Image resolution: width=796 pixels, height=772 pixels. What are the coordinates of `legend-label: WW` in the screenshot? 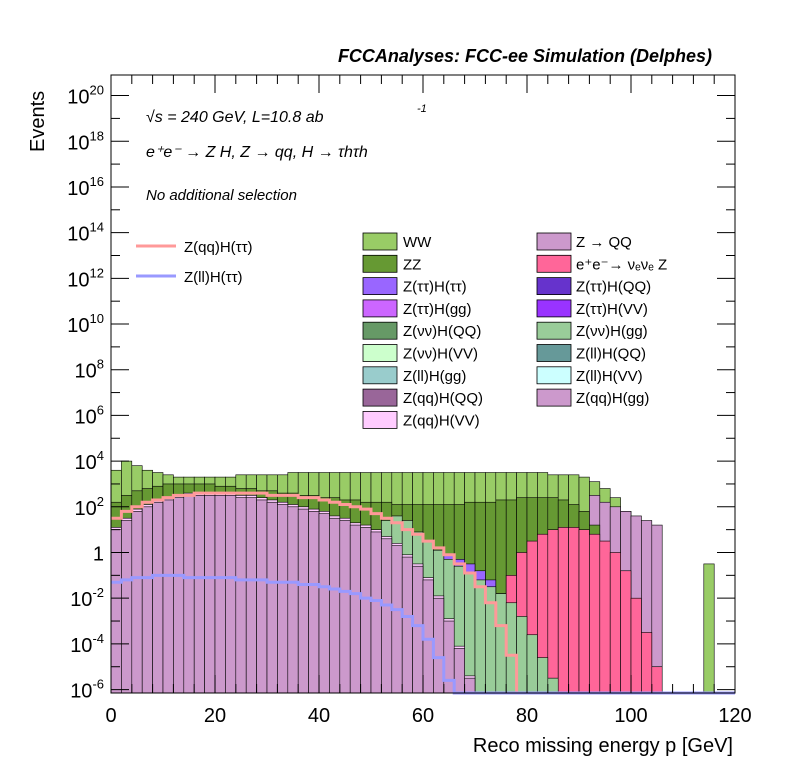 It's located at (417, 242).